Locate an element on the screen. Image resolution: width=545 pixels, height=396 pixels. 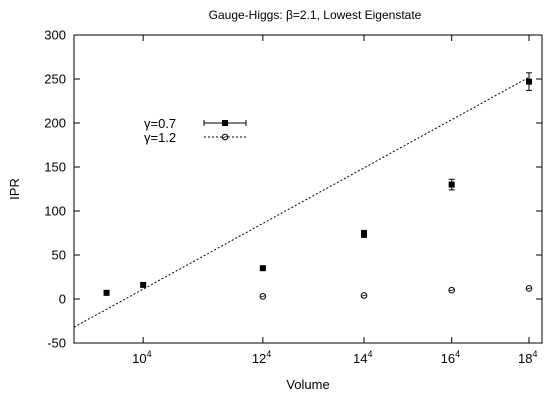
y-tick-label: -50 is located at coordinates (56, 343).